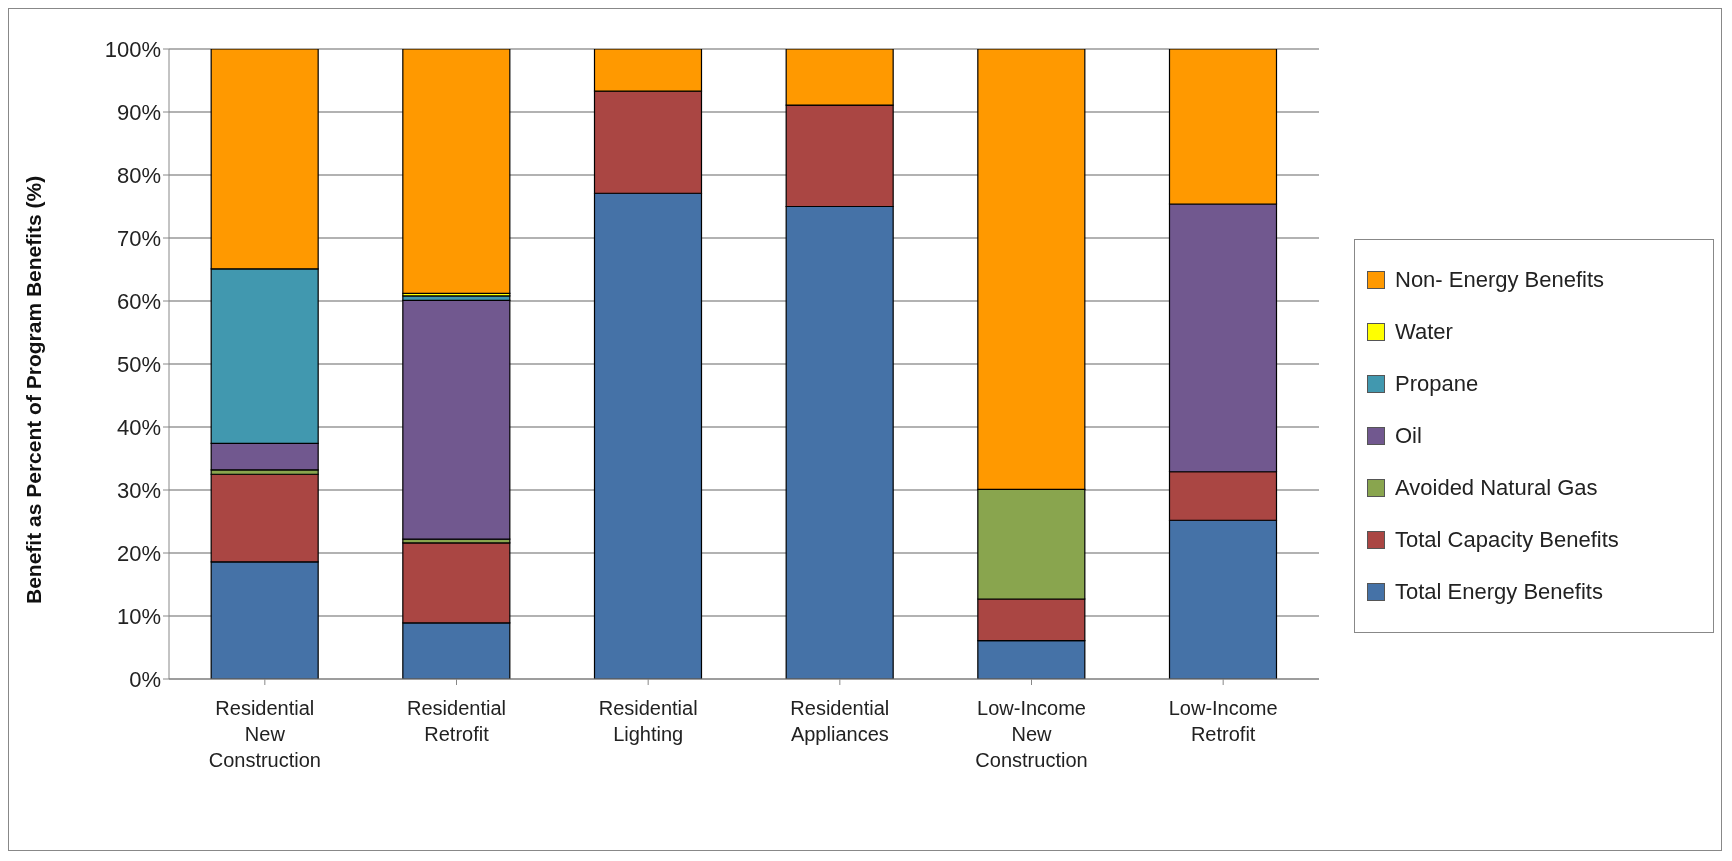  What do you see at coordinates (132, 49) in the screenshot?
I see `y-tick-label: 100%` at bounding box center [132, 49].